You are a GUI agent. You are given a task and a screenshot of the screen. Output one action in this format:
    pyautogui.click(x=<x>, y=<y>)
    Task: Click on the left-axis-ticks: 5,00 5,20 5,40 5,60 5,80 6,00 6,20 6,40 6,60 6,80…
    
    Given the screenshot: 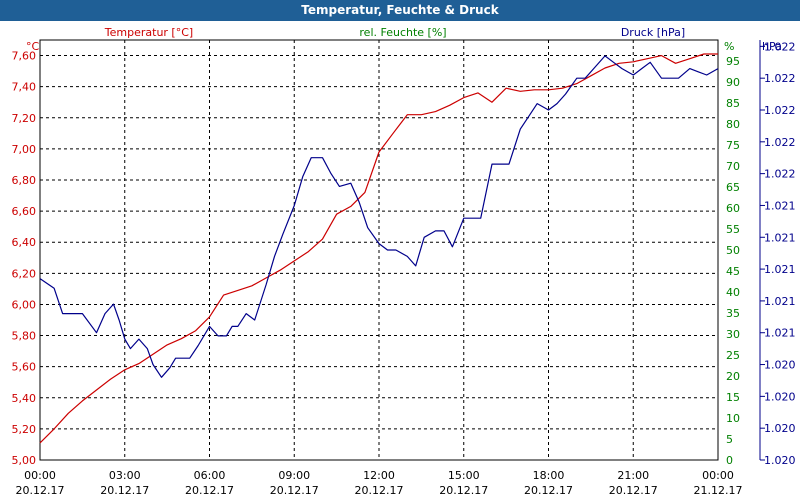 What is the action you would take?
    pyautogui.click(x=24, y=258)
    